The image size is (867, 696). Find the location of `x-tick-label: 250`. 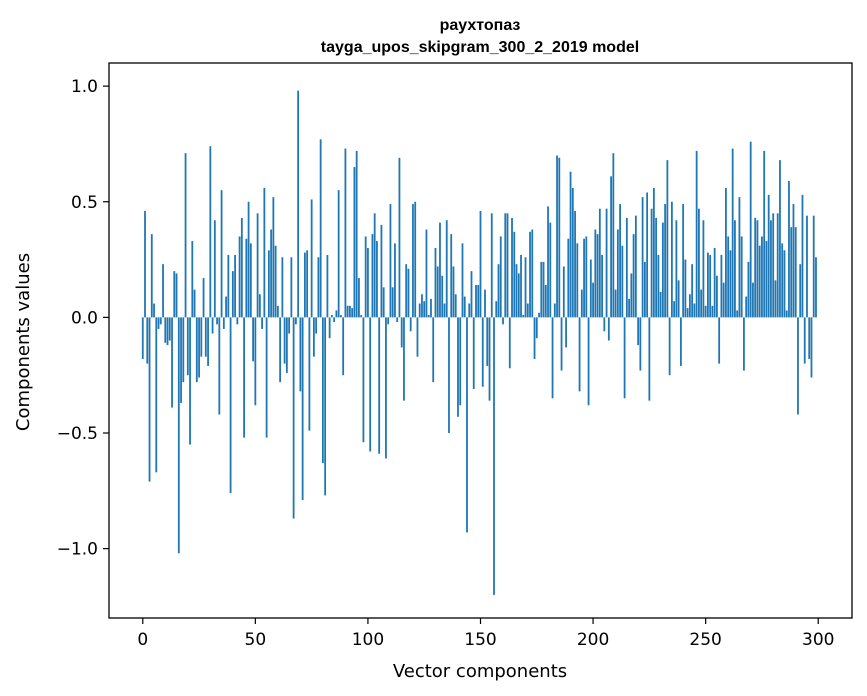

x-tick-label: 250 is located at coordinates (705, 640).